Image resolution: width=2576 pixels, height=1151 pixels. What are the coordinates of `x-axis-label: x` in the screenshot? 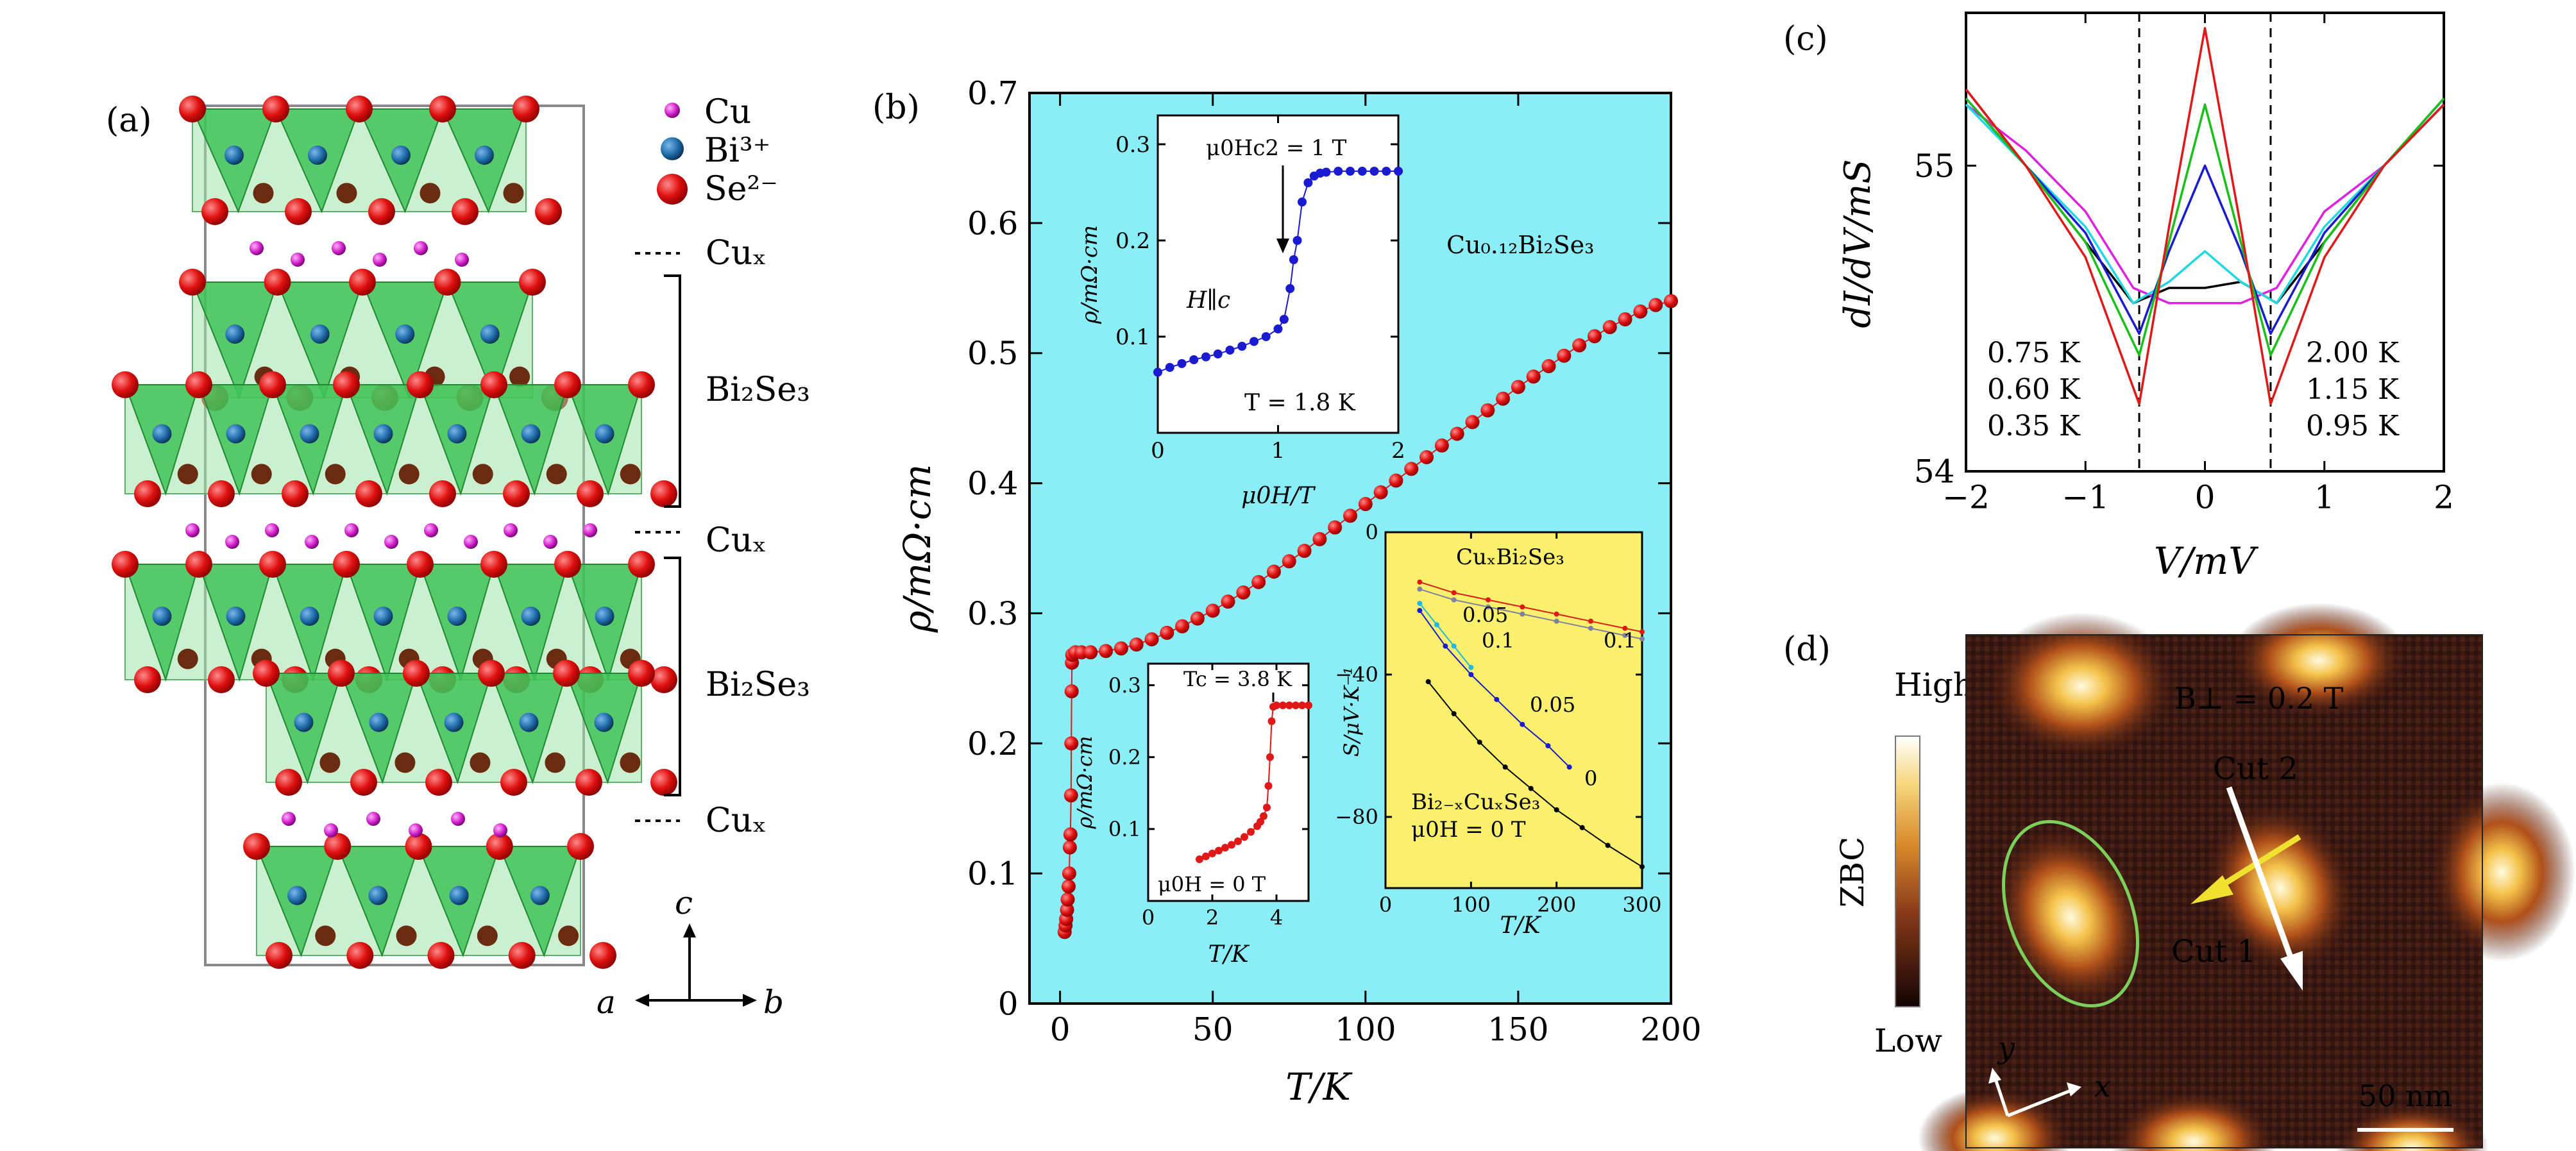 It's located at (2102, 1086).